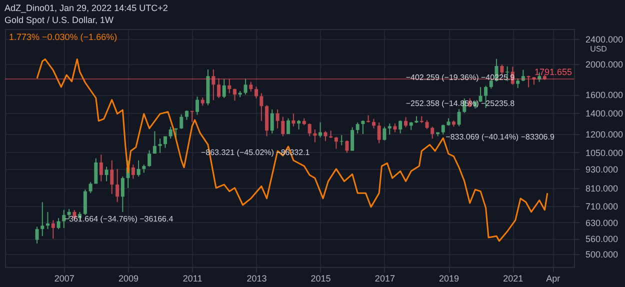 The width and height of the screenshot is (625, 287). Describe the element at coordinates (602, 169) in the screenshot. I see `y-tick-label: 930.000` at that location.